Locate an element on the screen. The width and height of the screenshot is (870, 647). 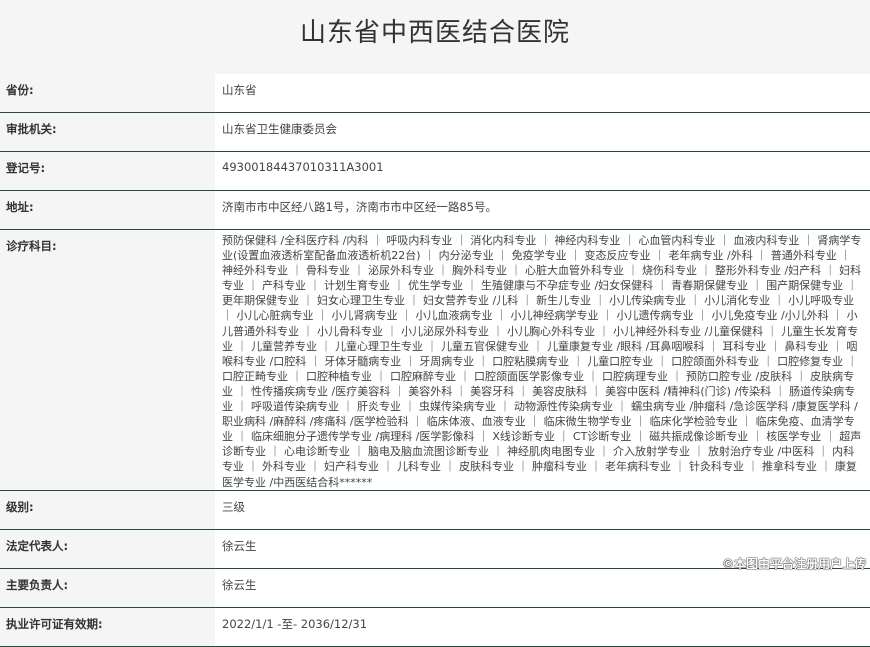
row-label: 地址: is located at coordinates (107, 210).